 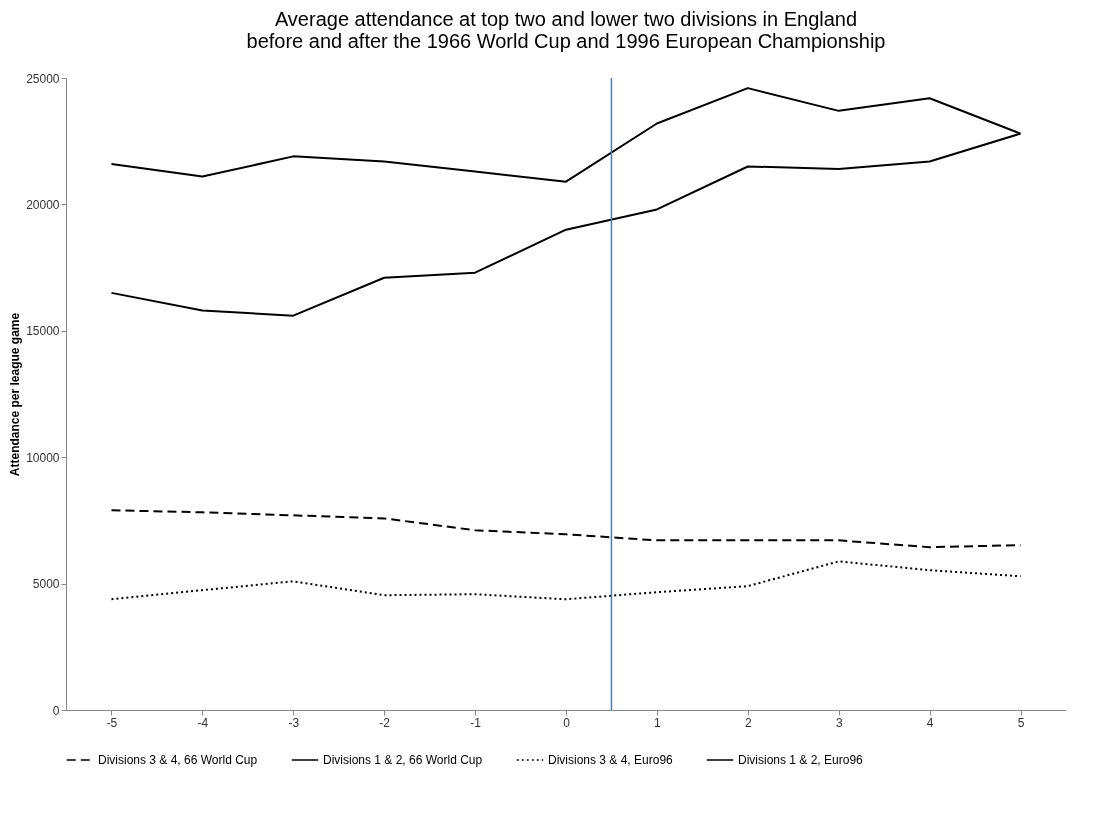 I want to click on x-tick-label: 3, so click(x=839, y=722).